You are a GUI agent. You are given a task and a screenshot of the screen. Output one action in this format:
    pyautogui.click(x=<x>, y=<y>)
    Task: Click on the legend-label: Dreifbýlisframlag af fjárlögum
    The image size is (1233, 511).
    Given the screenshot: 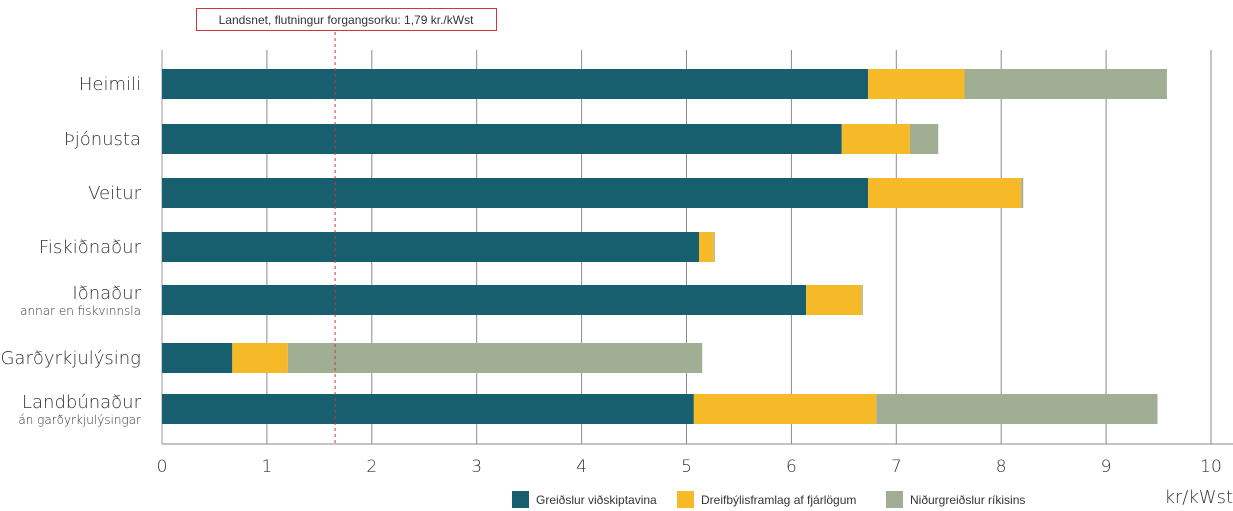 What is the action you would take?
    pyautogui.click(x=778, y=500)
    